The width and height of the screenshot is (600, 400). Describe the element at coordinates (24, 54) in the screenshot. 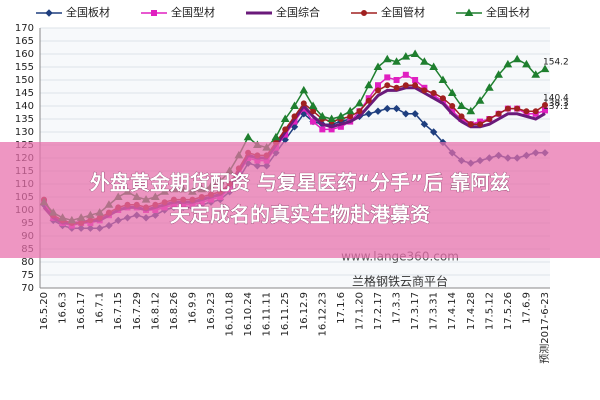

I see `y-tick-label: 160` at that location.